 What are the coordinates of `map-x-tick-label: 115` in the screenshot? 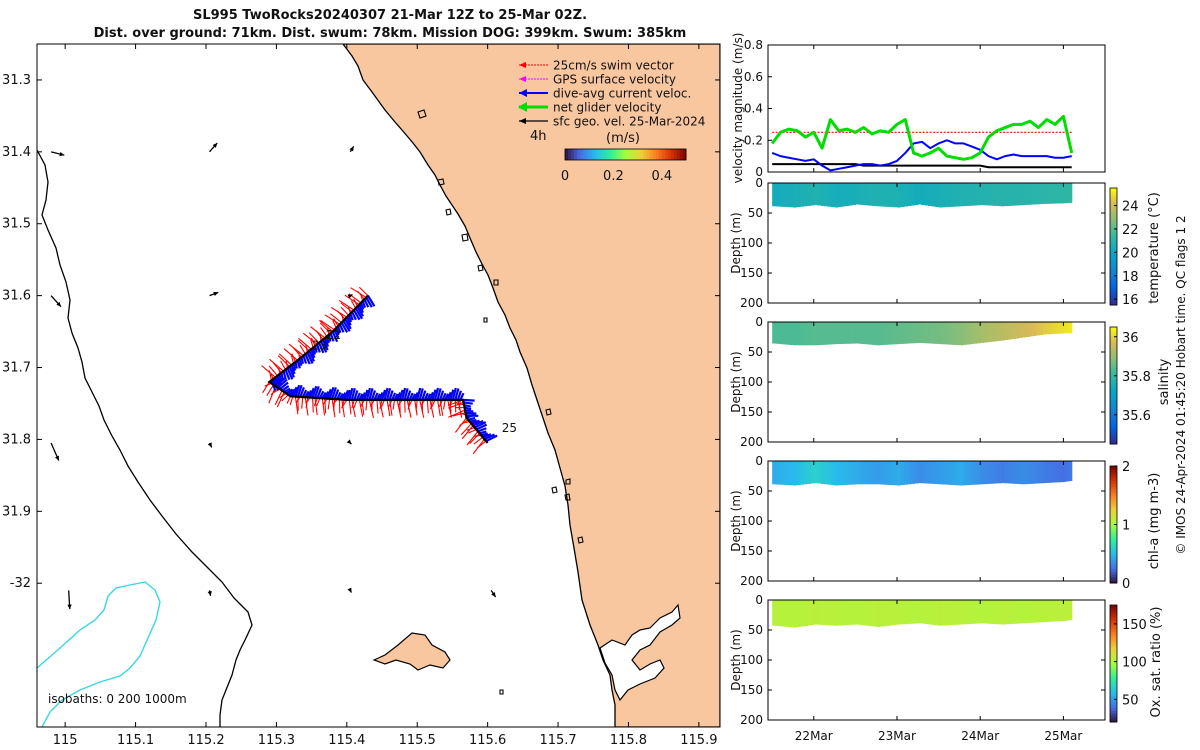 It's located at (65, 740).